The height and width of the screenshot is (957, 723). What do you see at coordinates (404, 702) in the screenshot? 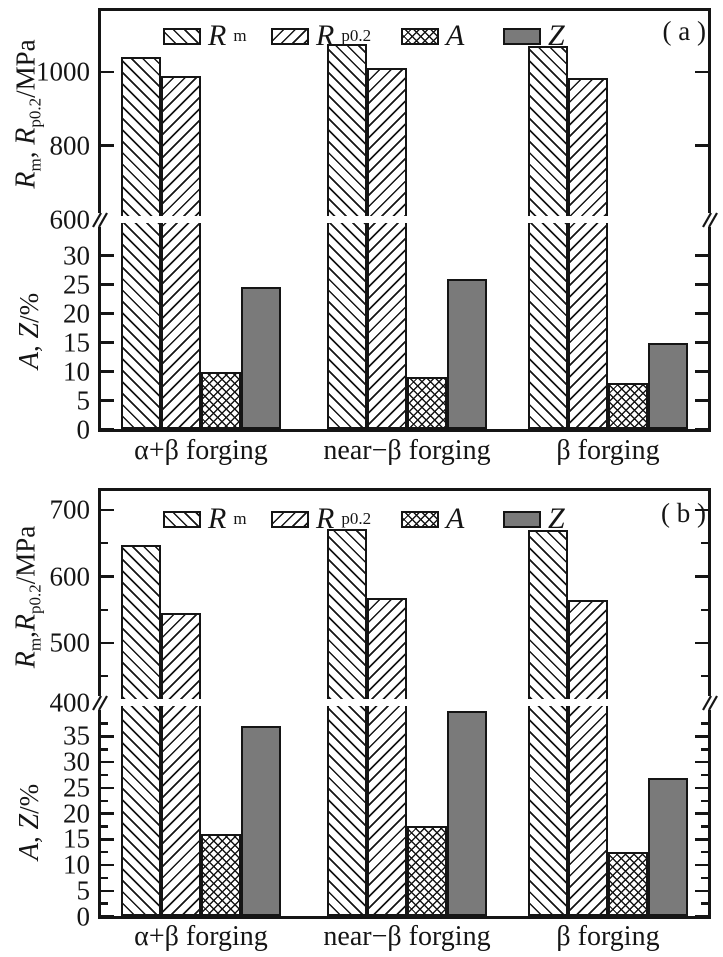
I see `axis-break-band-b` at bounding box center [404, 702].